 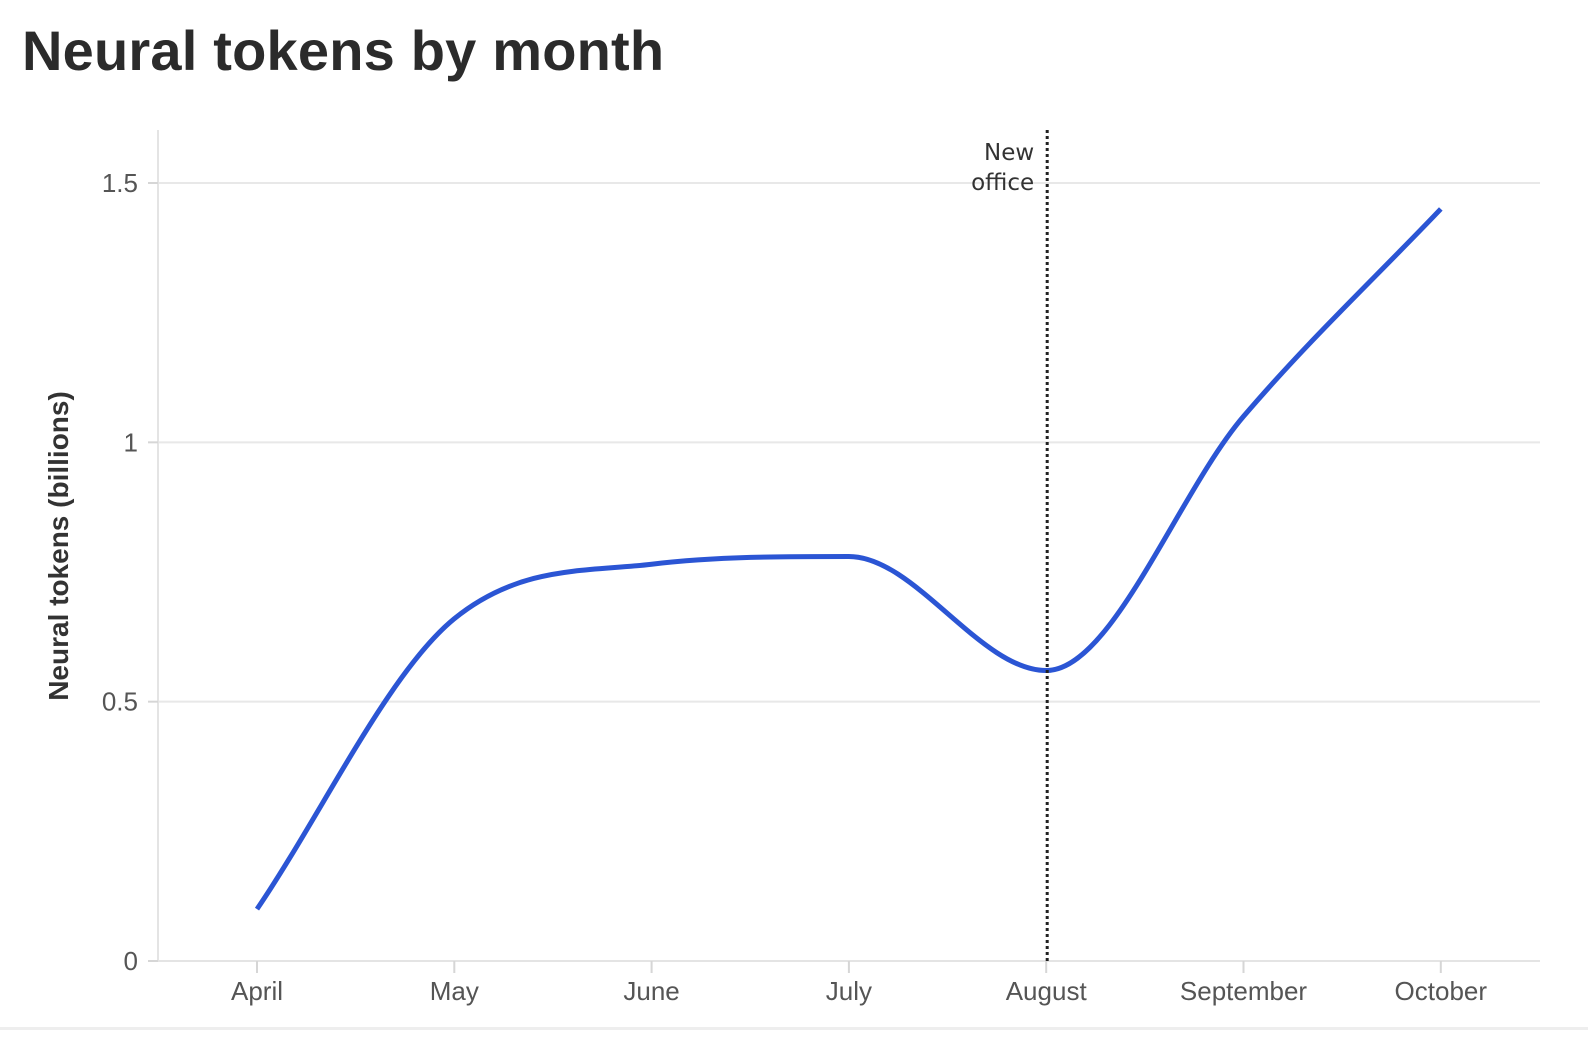 What do you see at coordinates (849, 991) in the screenshot?
I see `x-tick-label: July` at bounding box center [849, 991].